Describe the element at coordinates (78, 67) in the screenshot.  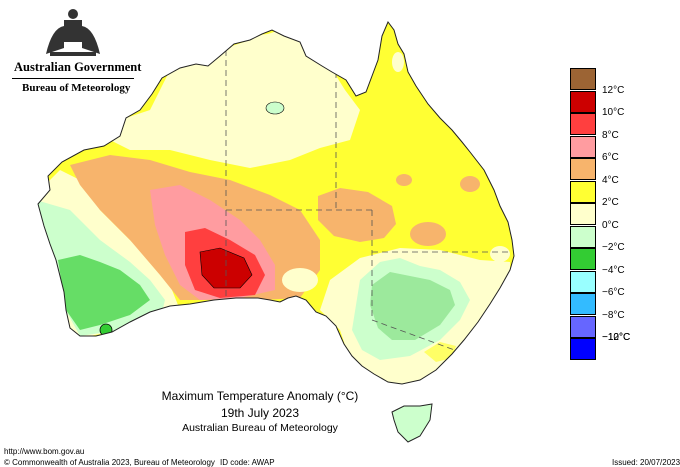
I see `government-label: Australian Government` at that location.